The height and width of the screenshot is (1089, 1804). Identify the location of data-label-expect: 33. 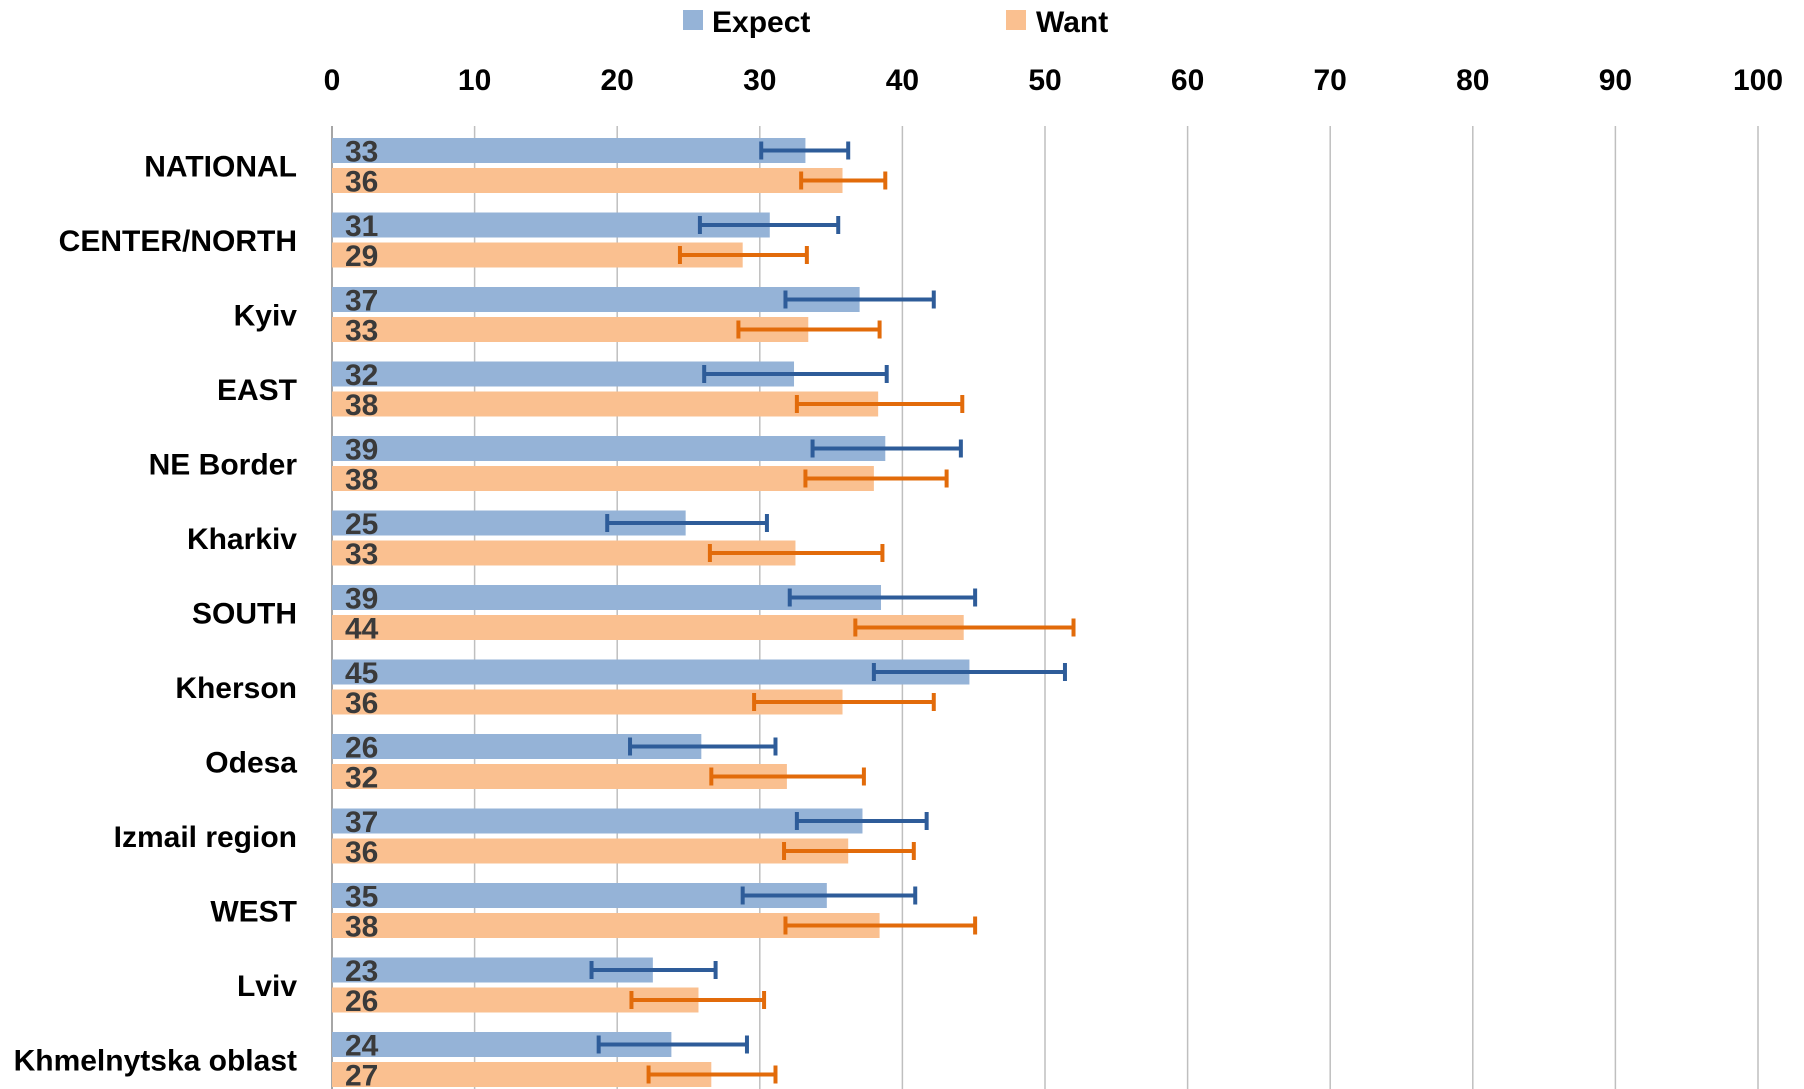
(361, 152).